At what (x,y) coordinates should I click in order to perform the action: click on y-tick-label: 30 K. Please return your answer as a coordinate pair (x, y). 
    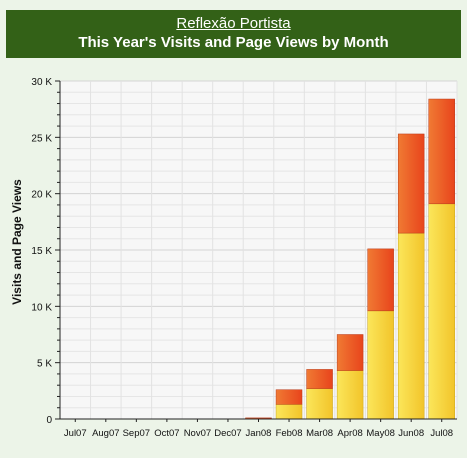
    Looking at the image, I should click on (41, 82).